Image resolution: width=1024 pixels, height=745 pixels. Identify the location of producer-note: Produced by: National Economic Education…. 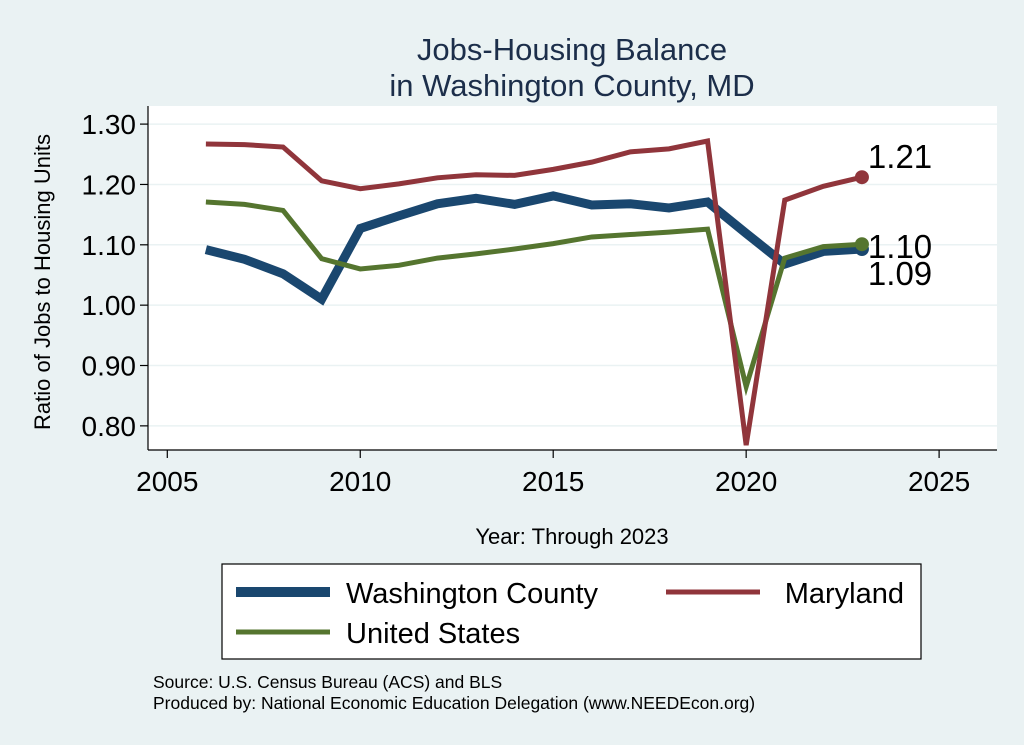
(454, 703).